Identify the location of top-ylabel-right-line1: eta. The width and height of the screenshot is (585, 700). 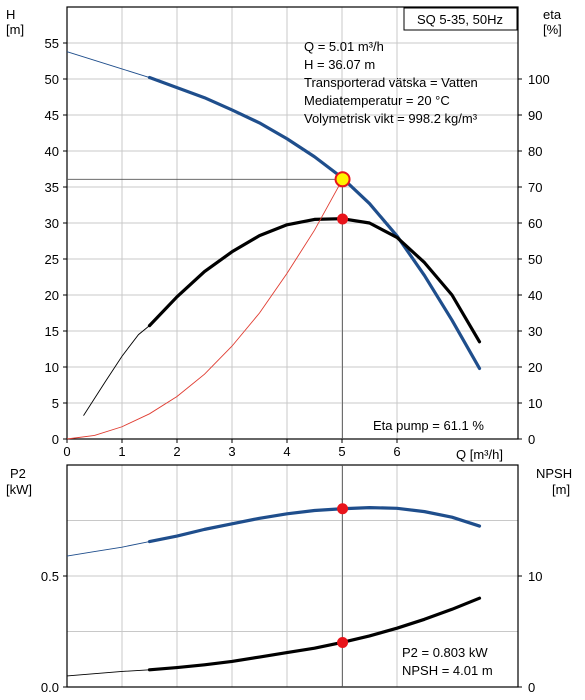
(552, 14).